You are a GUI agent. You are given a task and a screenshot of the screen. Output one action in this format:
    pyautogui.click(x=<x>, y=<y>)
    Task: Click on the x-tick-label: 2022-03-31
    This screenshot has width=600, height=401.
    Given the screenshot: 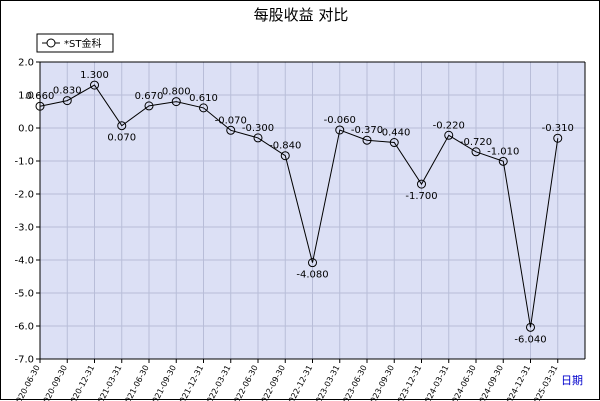 What is the action you would take?
    pyautogui.click(x=218, y=382)
    